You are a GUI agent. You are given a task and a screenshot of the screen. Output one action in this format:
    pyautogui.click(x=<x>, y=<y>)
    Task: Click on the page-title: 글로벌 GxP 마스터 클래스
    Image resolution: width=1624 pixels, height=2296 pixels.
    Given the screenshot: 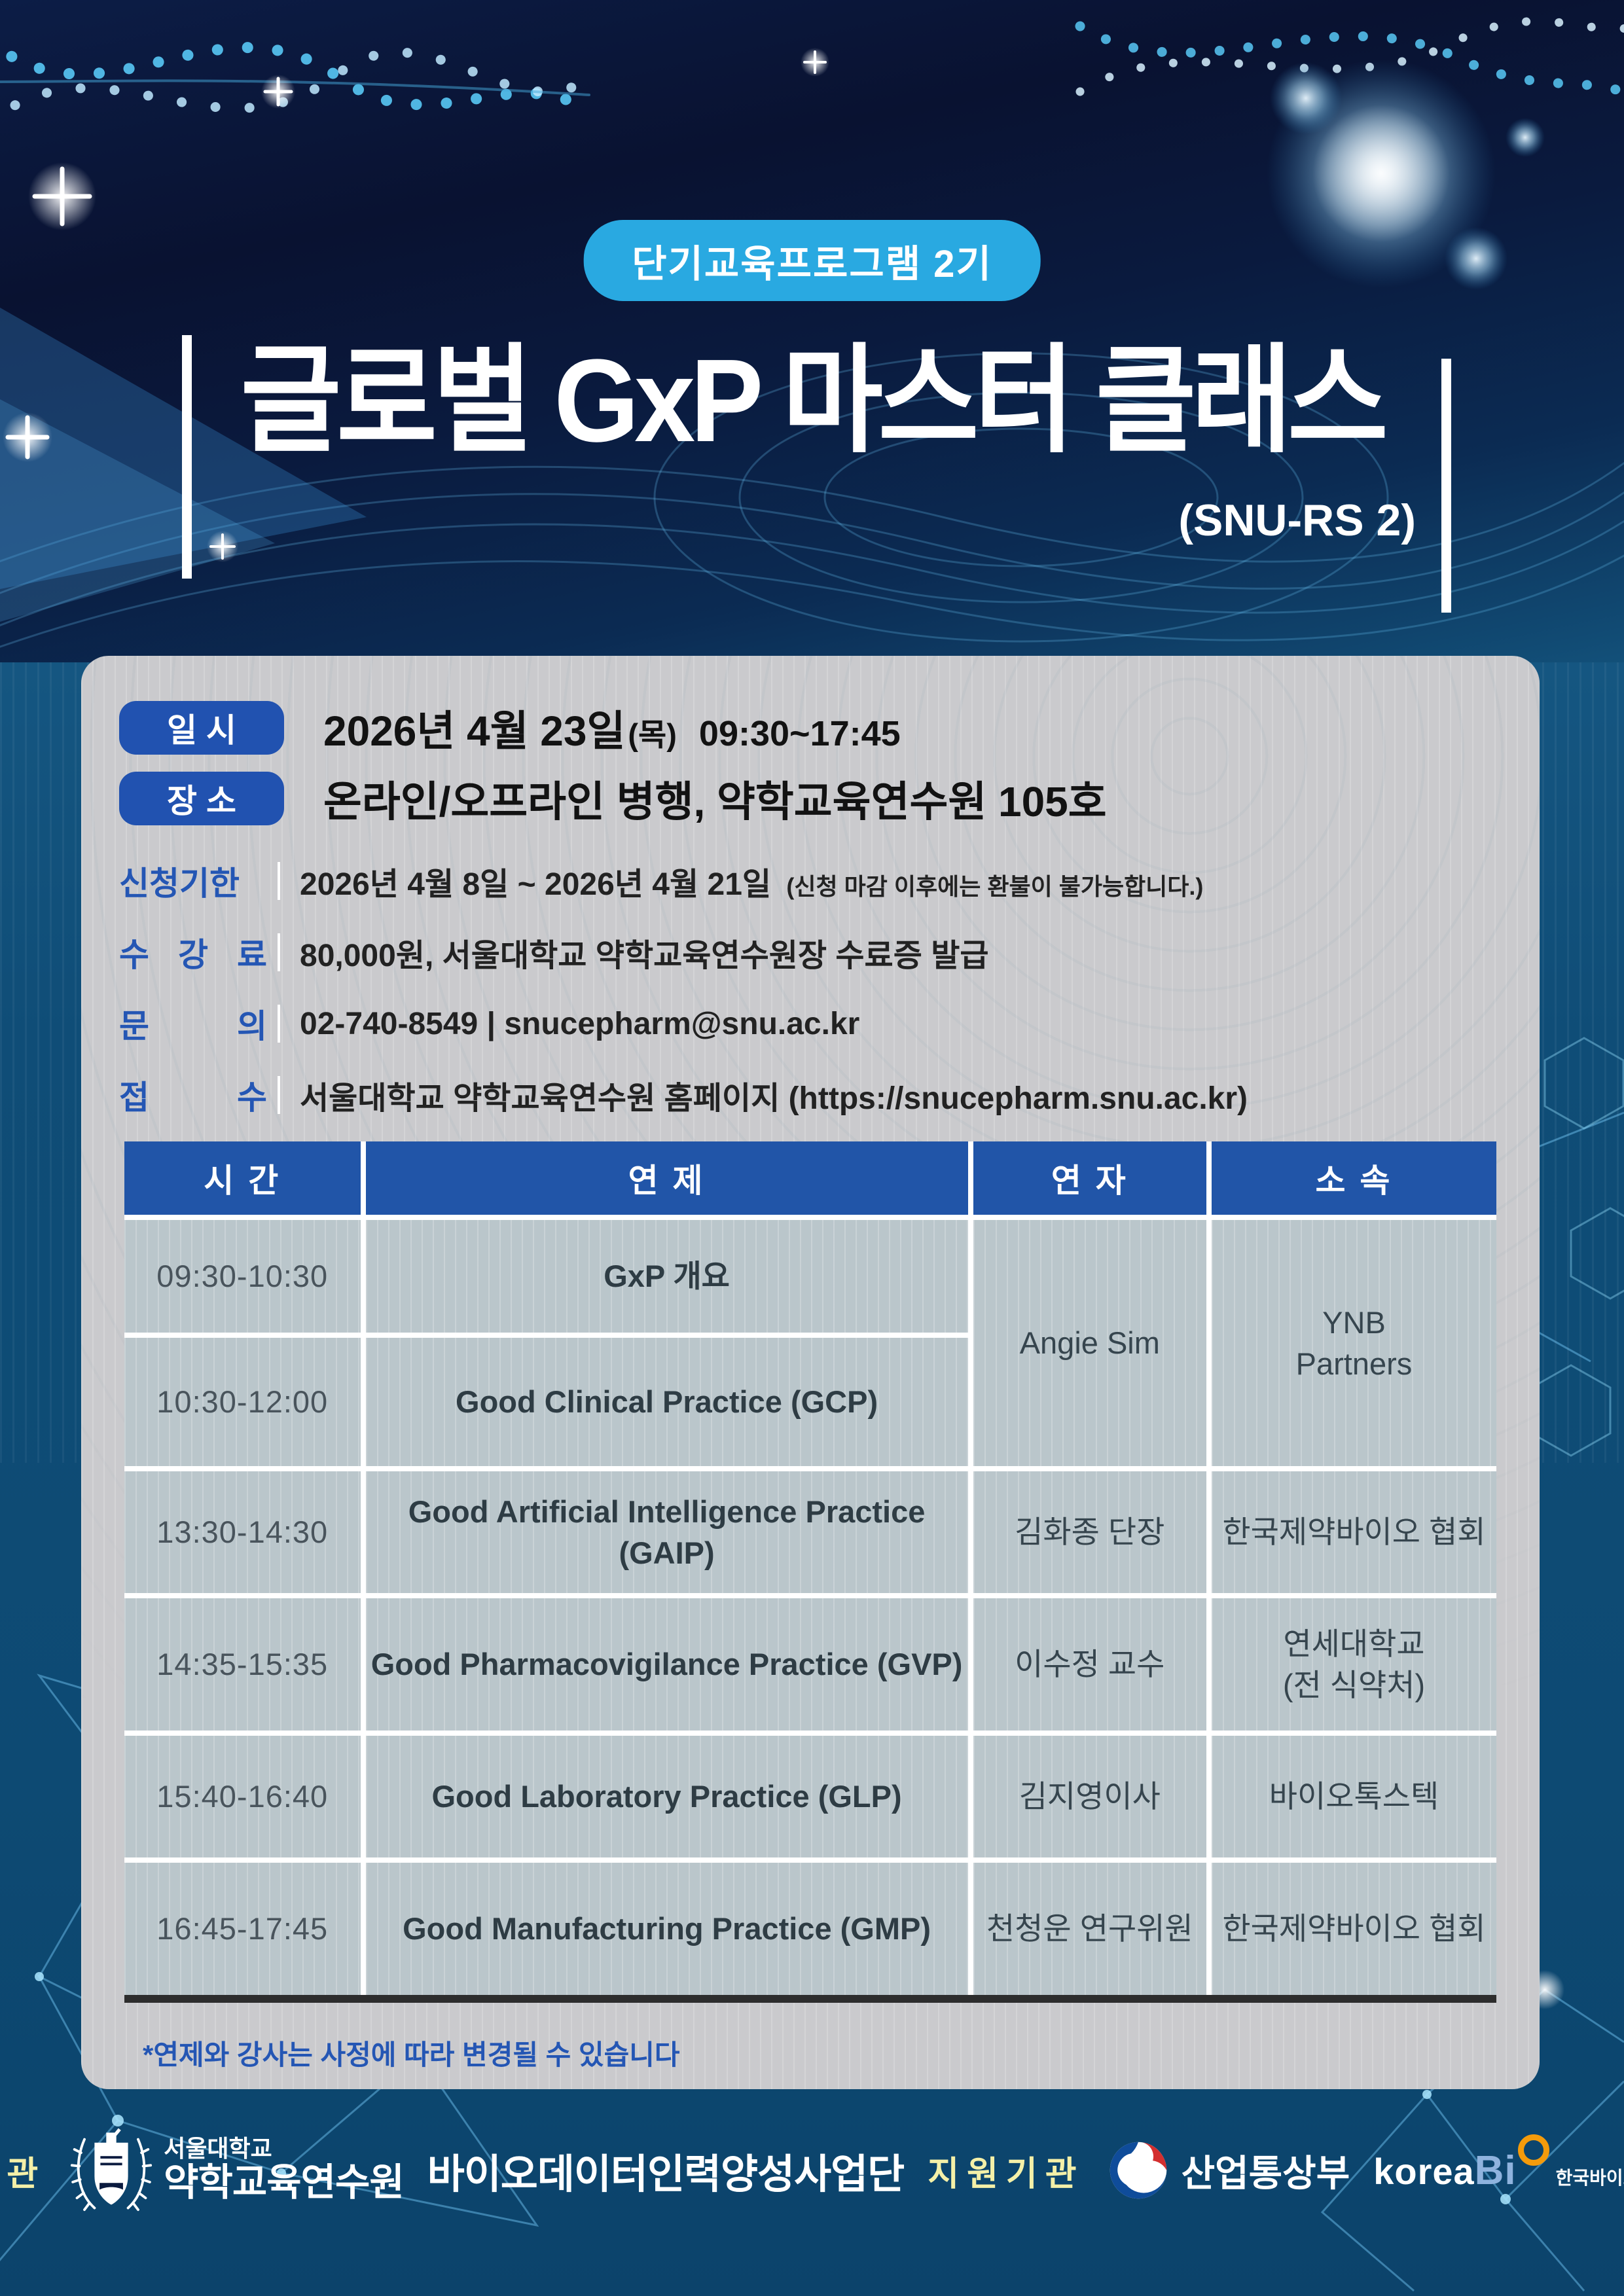 What is the action you would take?
    pyautogui.click(x=814, y=401)
    